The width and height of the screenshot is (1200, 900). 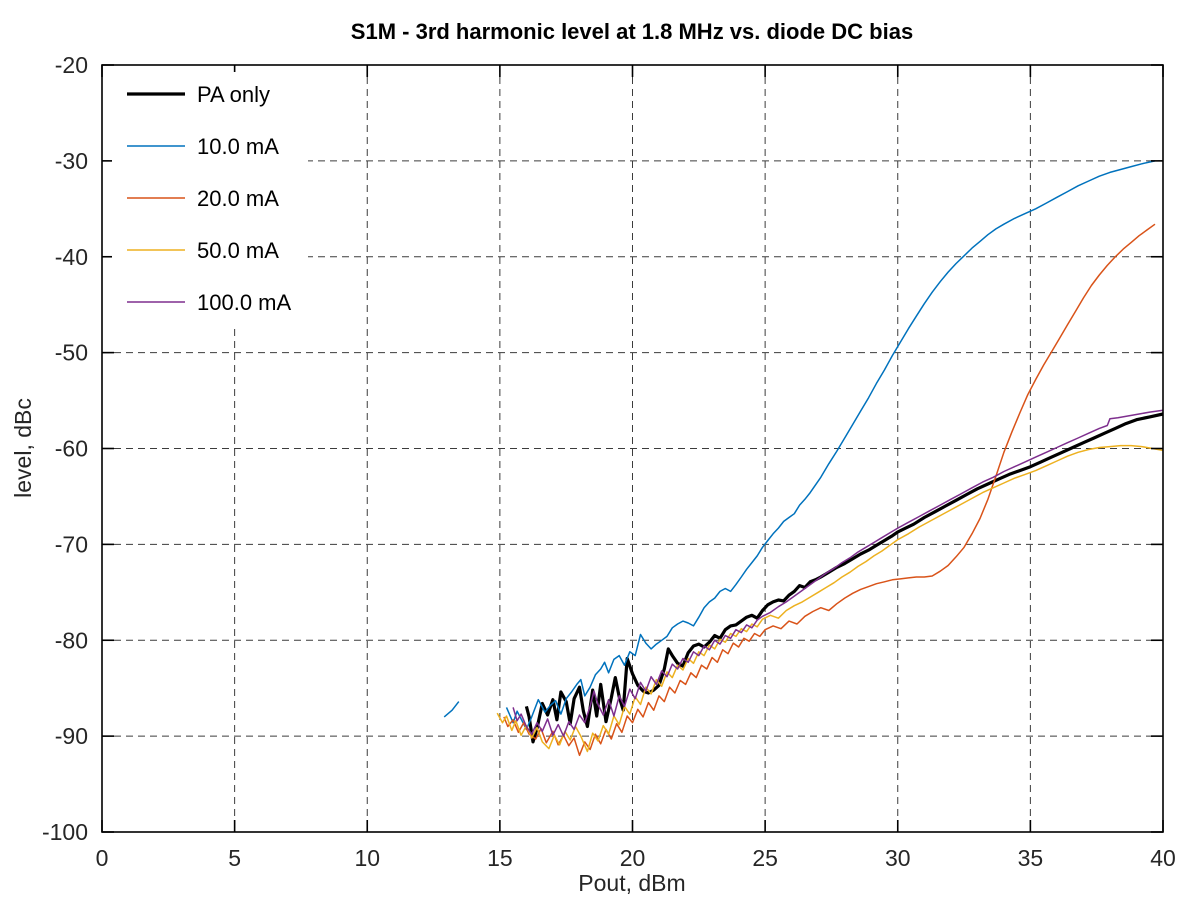 What do you see at coordinates (238, 198) in the screenshot?
I see `legend-label-bias-20ma: 20.0 mA` at bounding box center [238, 198].